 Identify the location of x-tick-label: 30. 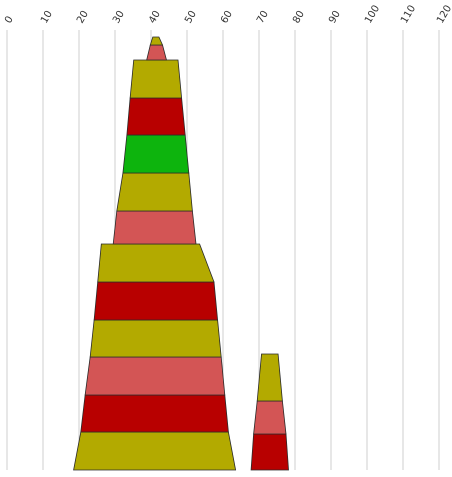
(119, 17).